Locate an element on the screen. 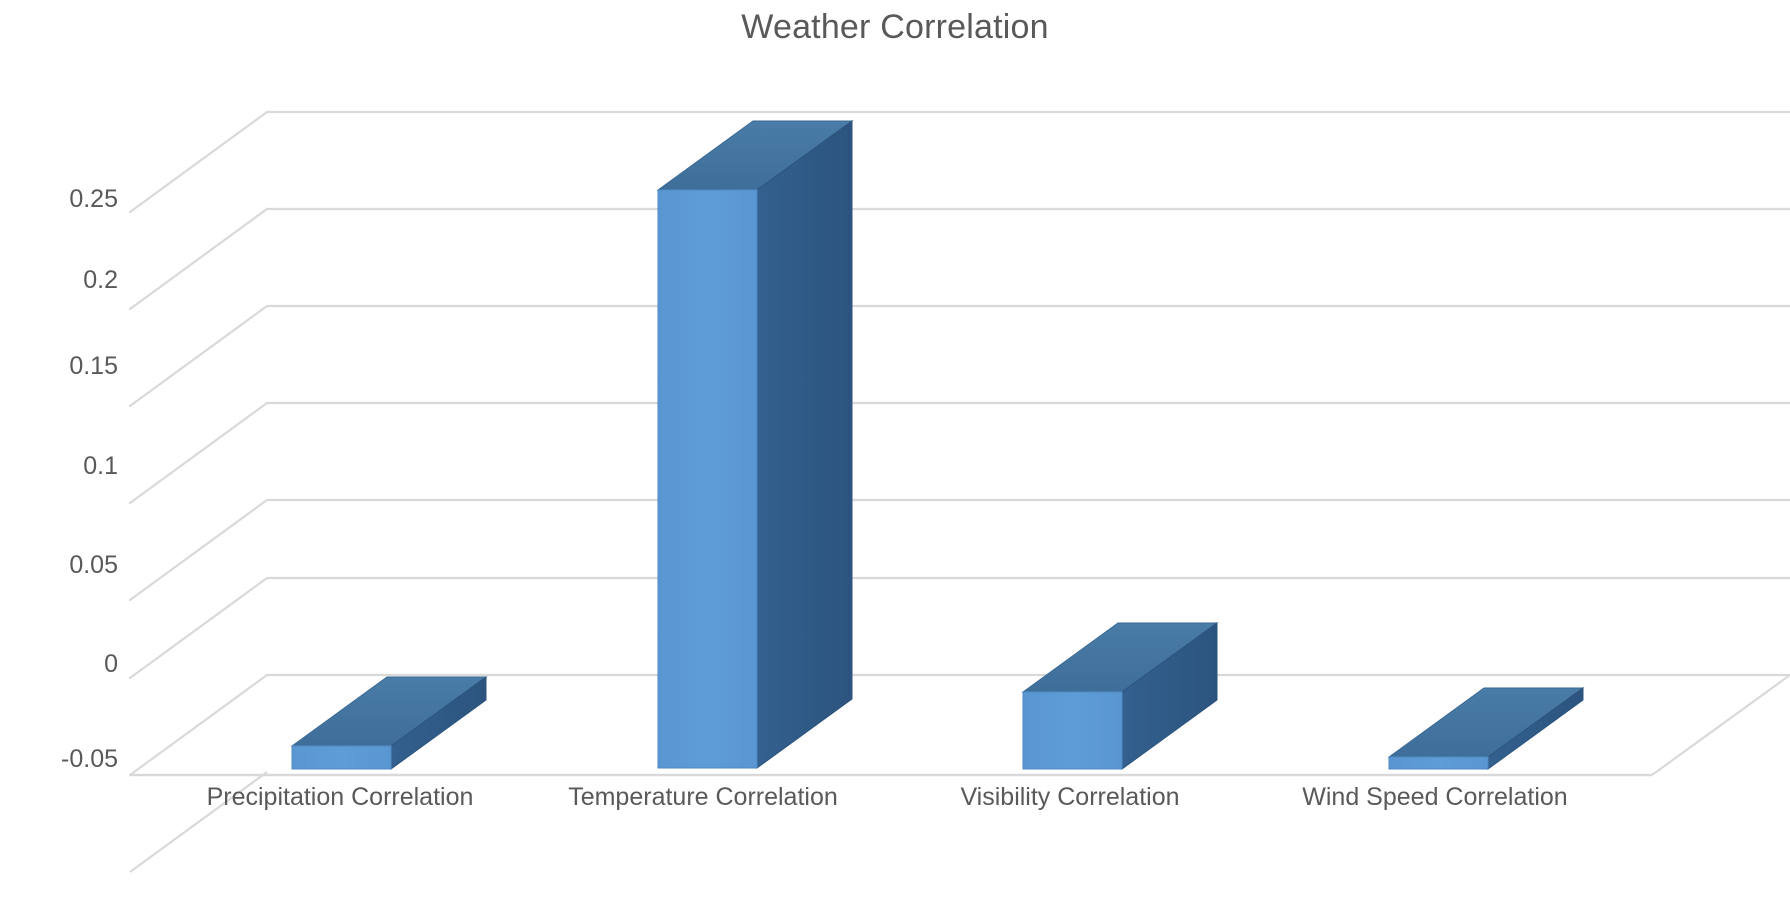 This screenshot has width=1790, height=900. axis-baseline is located at coordinates (959, 725).